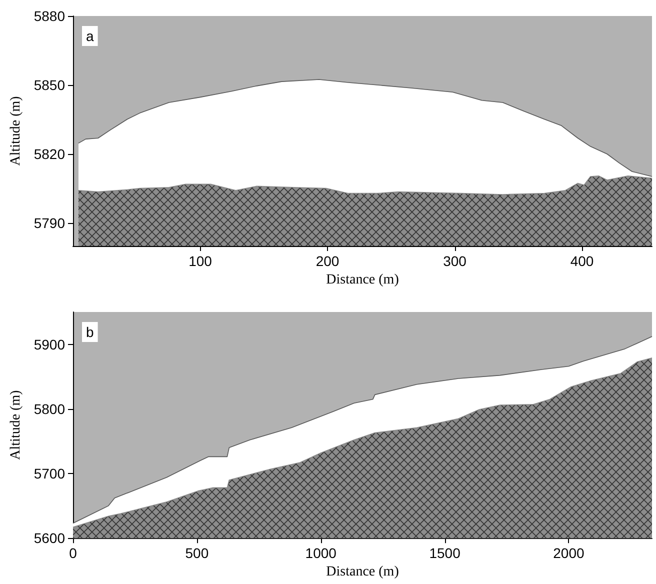  What do you see at coordinates (50, 223) in the screenshot?
I see `y-tick-label: 5790` at bounding box center [50, 223].